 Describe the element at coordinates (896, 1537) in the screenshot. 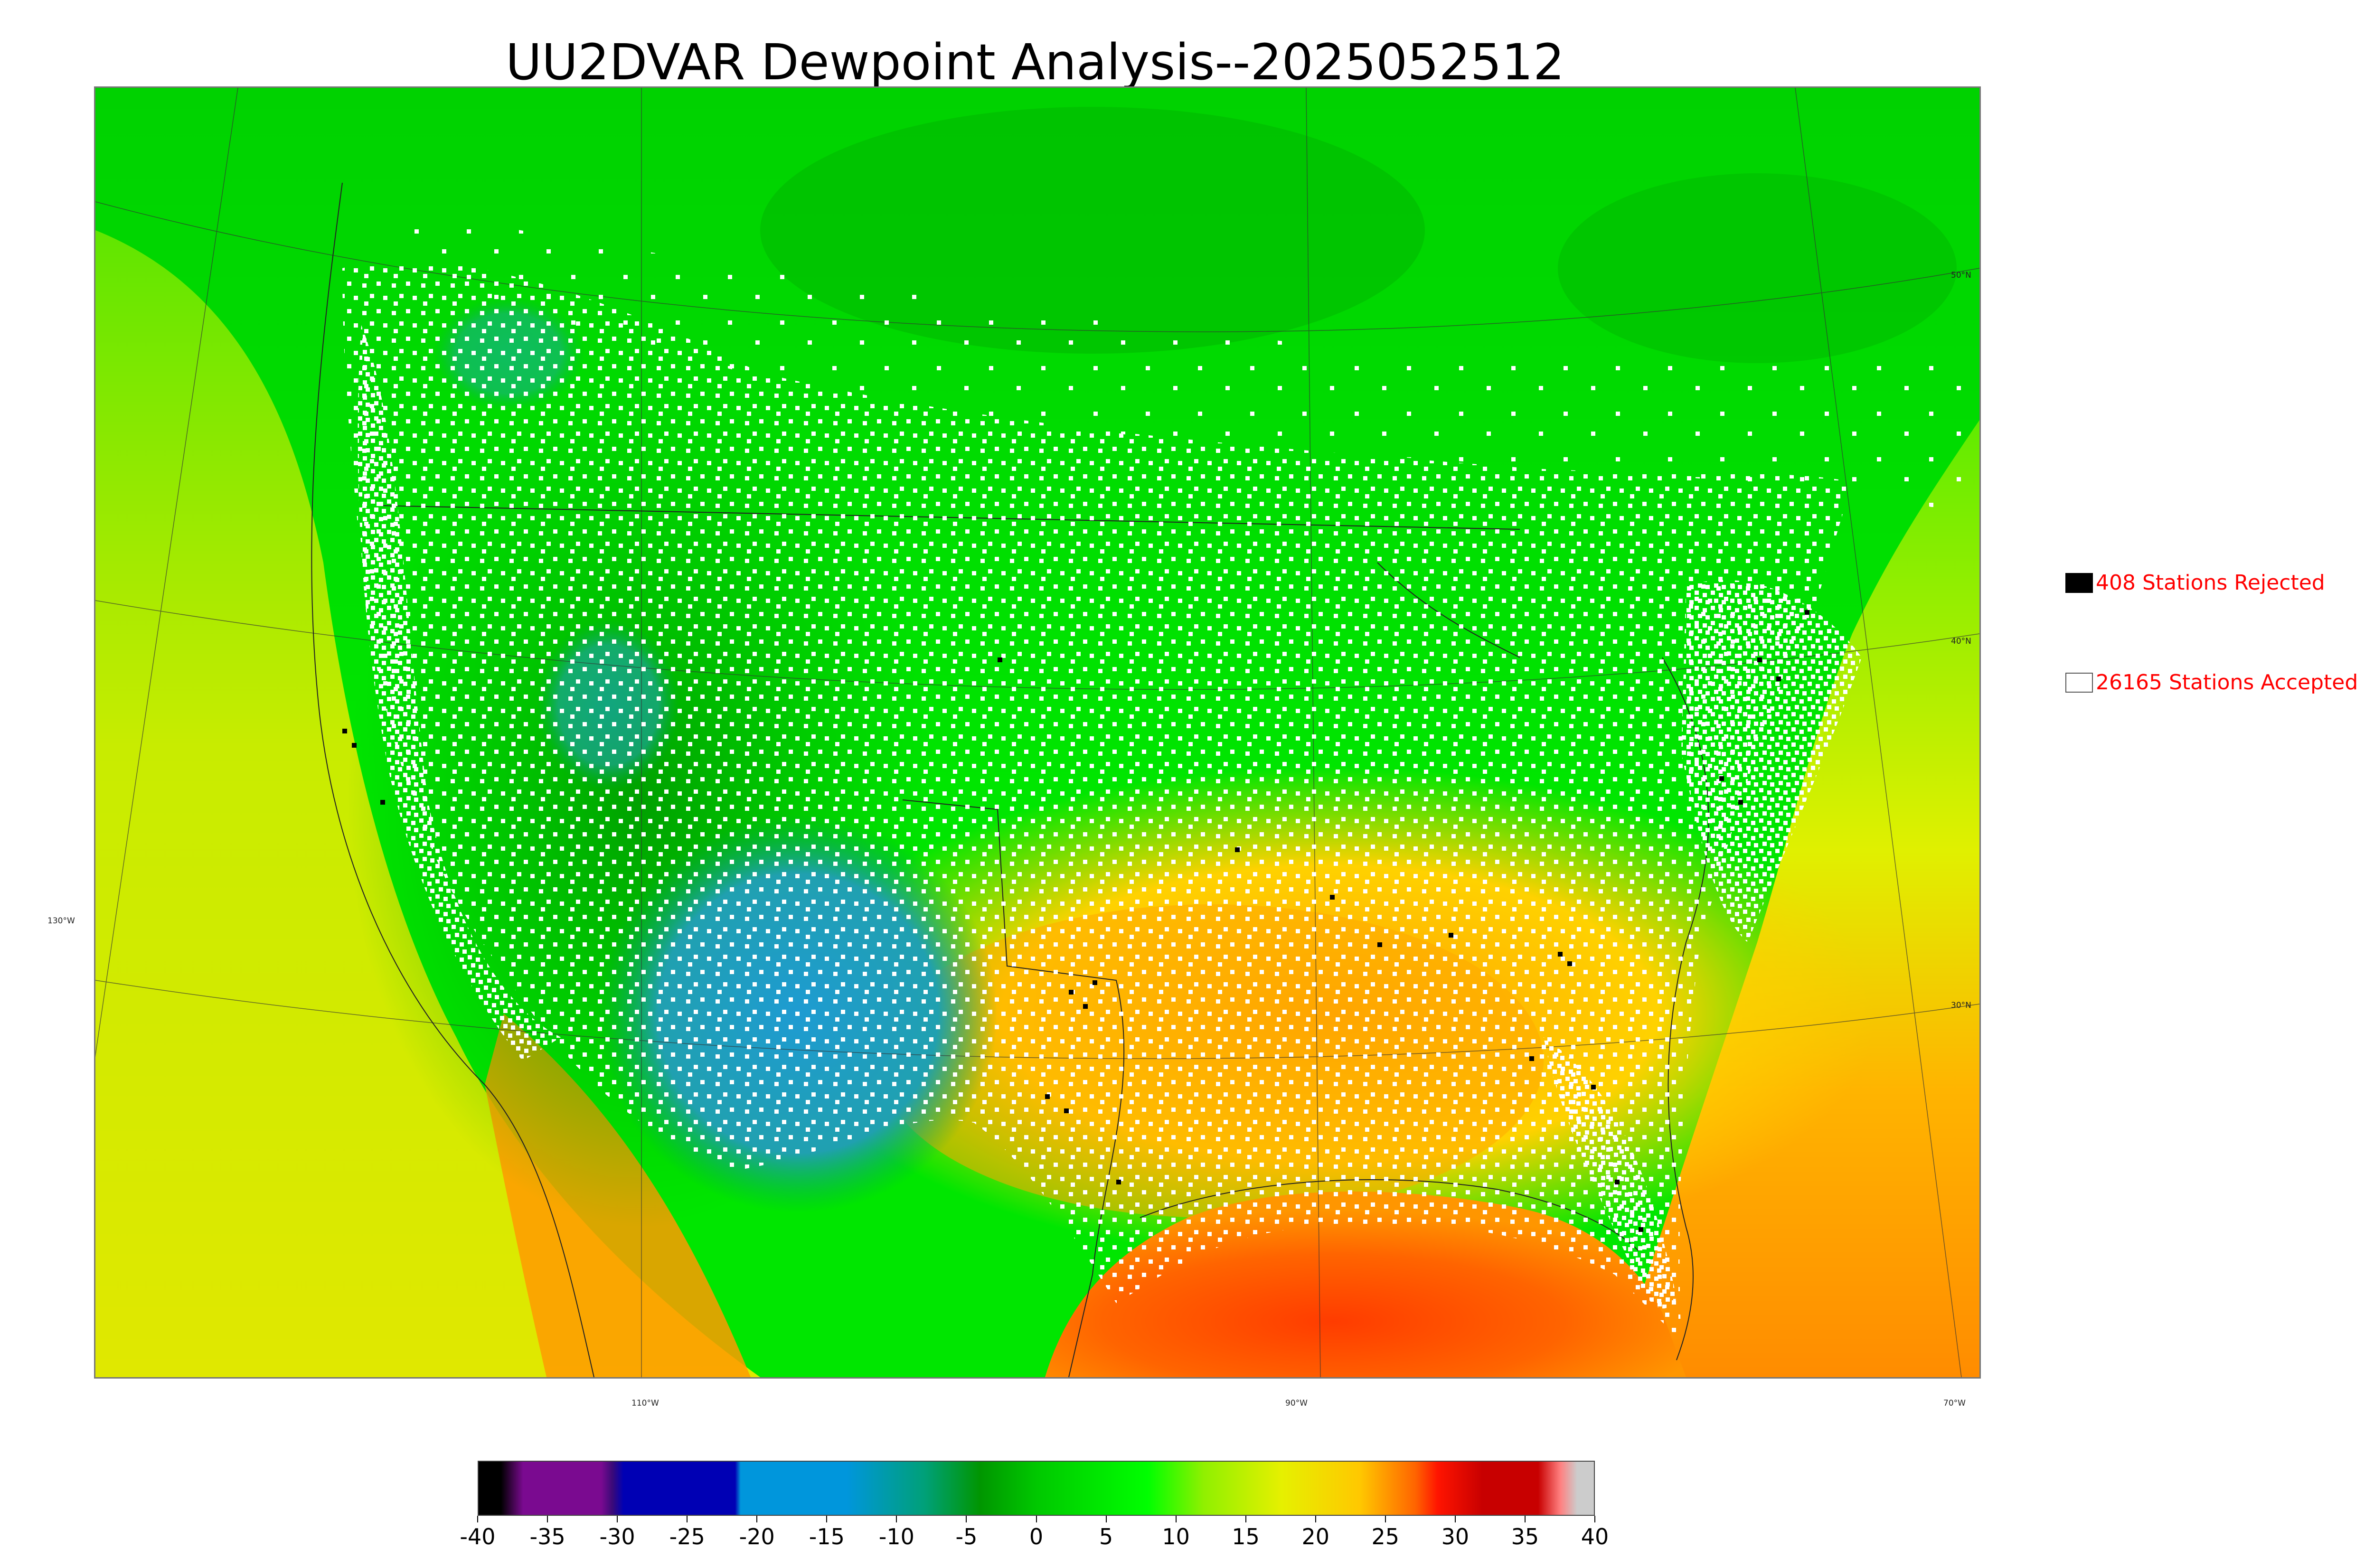

I see `colorbar-tick-label: -10` at that location.